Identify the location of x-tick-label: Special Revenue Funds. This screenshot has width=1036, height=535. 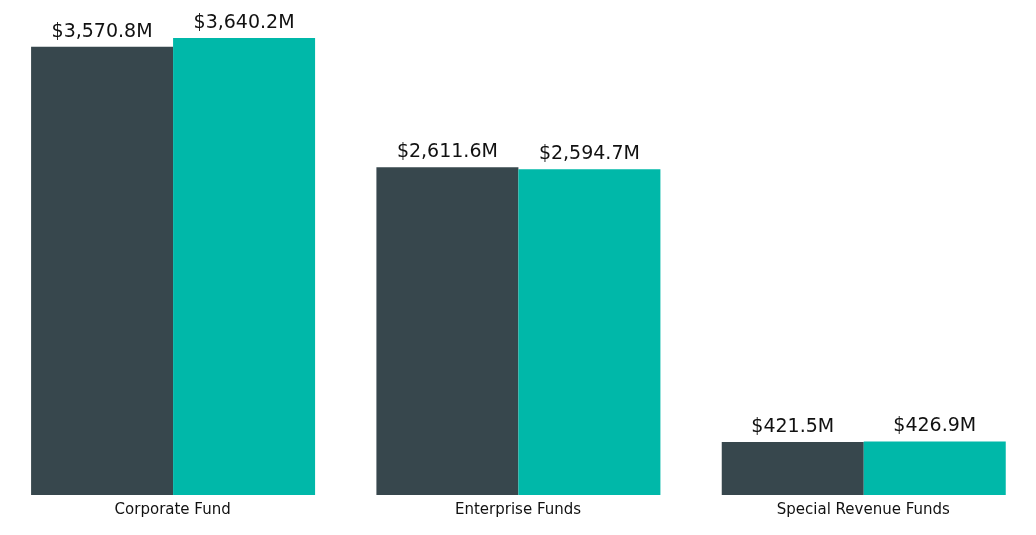
(863, 508).